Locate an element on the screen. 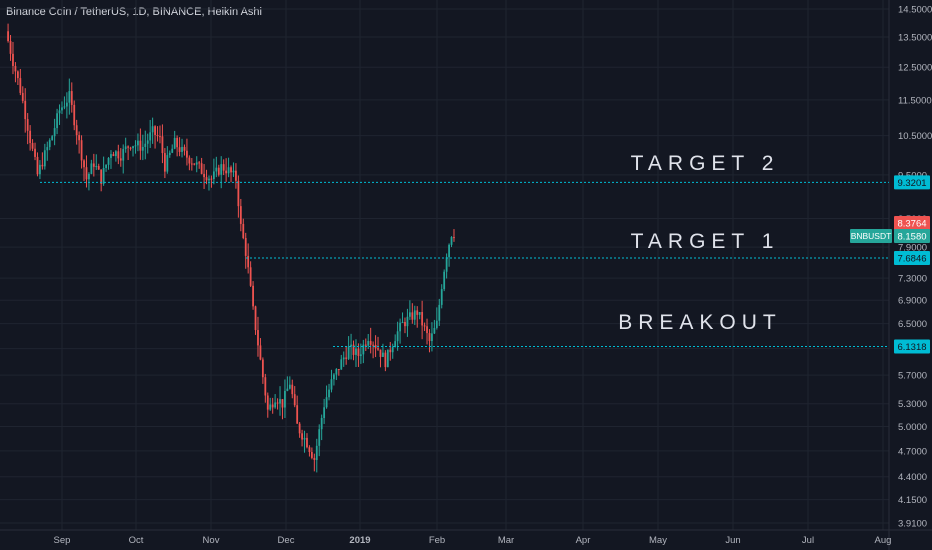  y-tick-label: 12.5000 is located at coordinates (915, 68).